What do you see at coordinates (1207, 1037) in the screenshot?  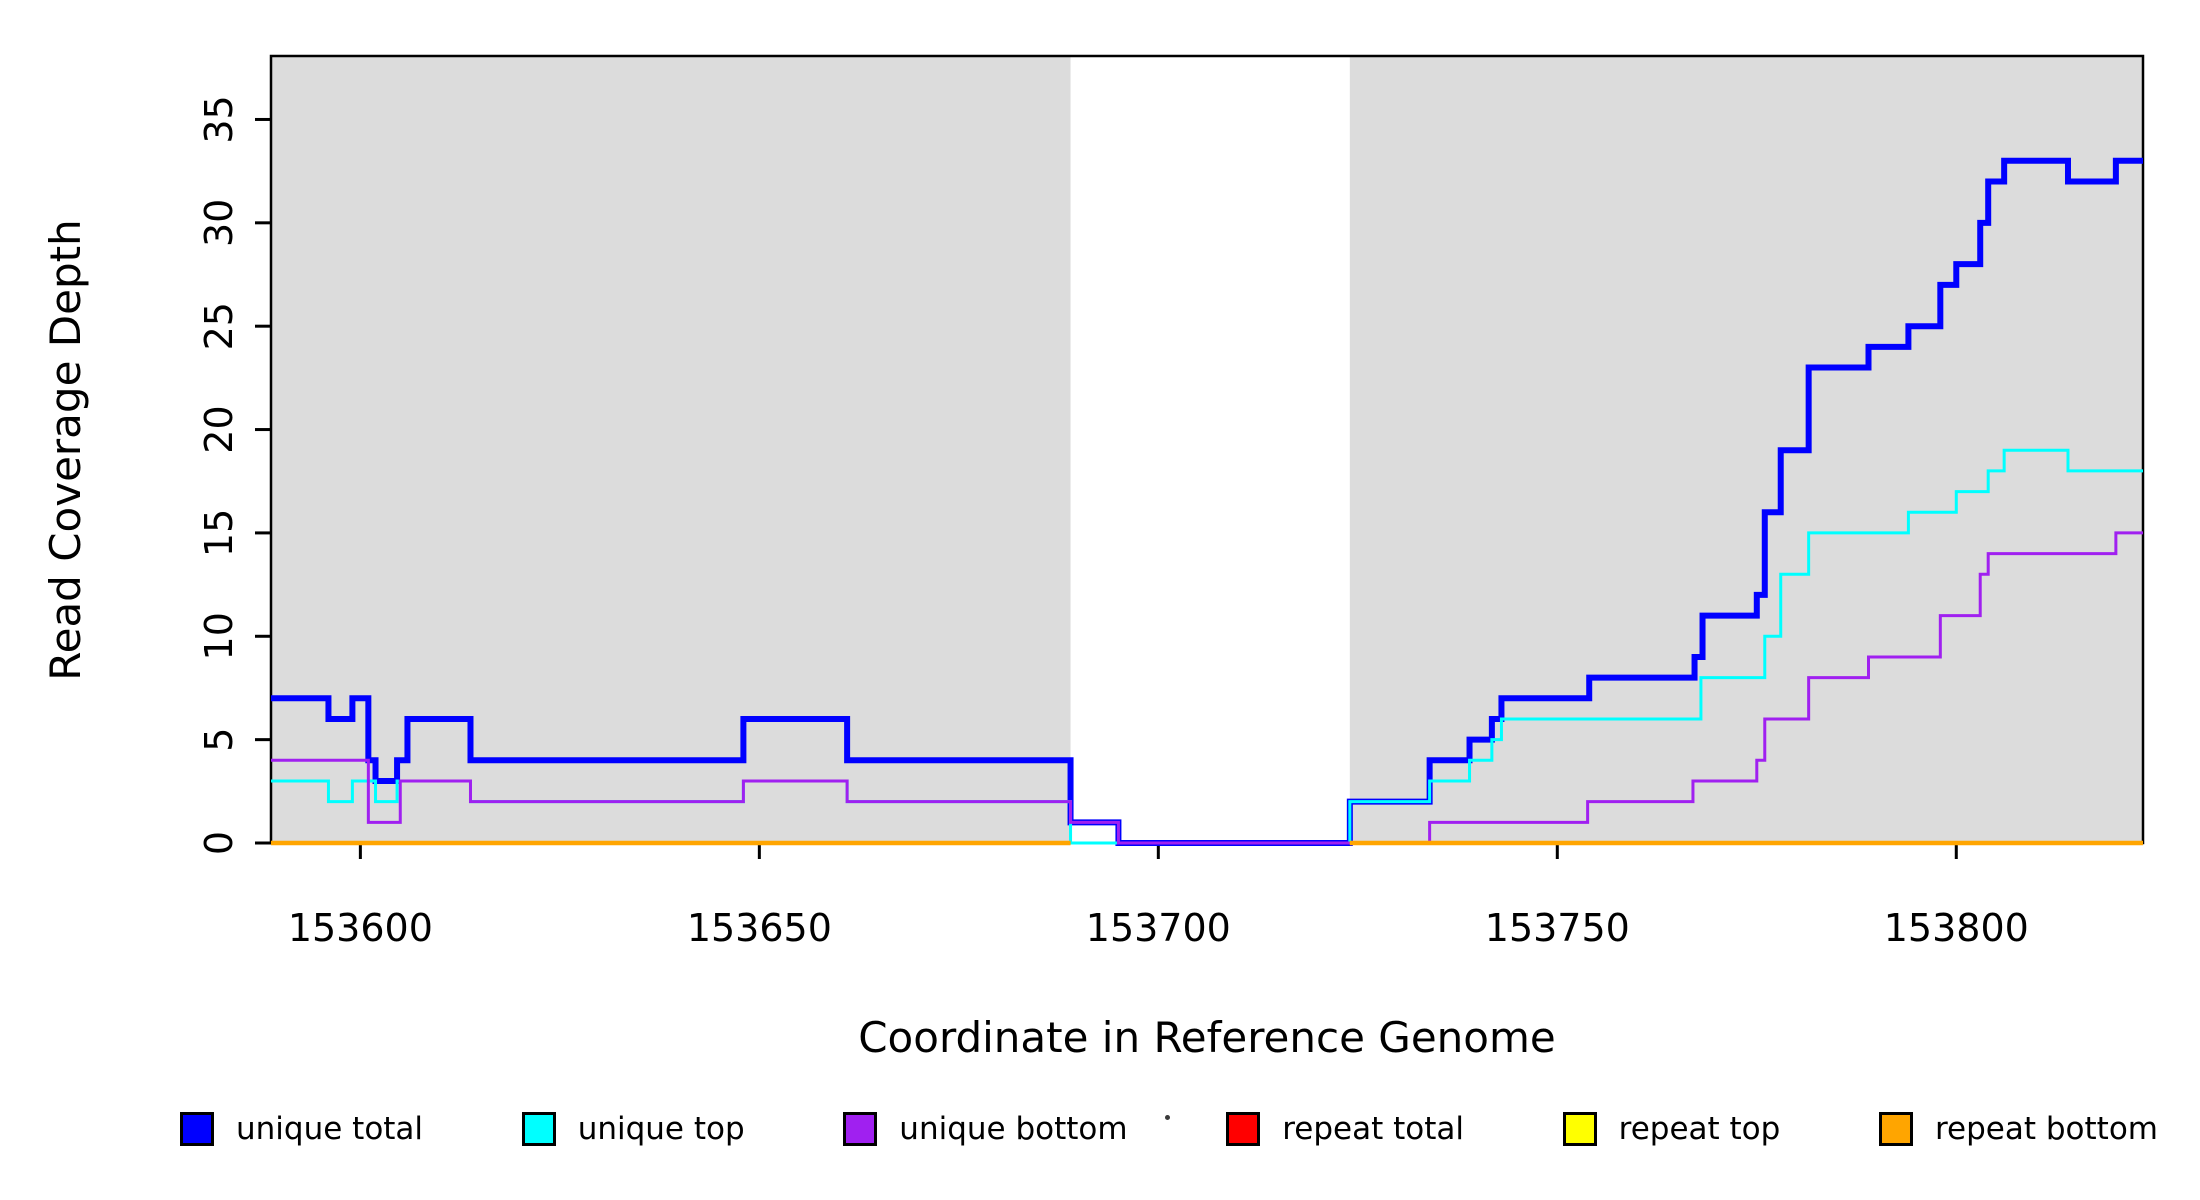 I see `x-axis-title: Coordinate in Reference Genome` at bounding box center [1207, 1037].